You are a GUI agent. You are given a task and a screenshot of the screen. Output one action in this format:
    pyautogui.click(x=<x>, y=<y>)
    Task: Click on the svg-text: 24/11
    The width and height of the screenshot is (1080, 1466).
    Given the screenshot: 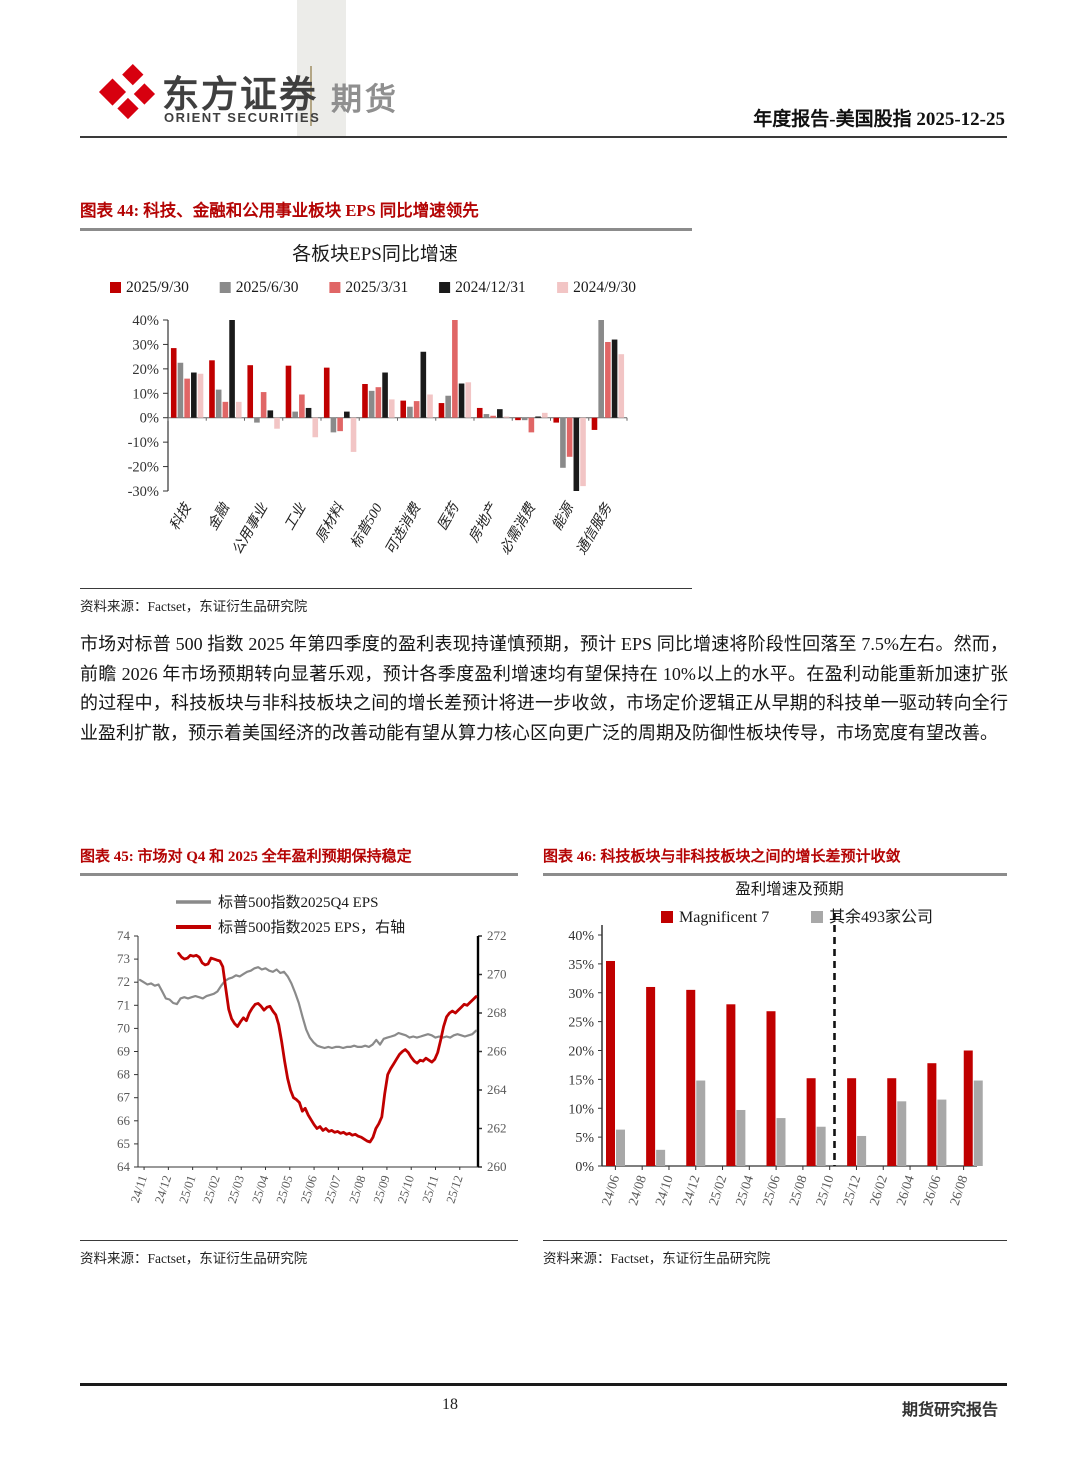 What is the action you would take?
    pyautogui.click(x=139, y=1189)
    